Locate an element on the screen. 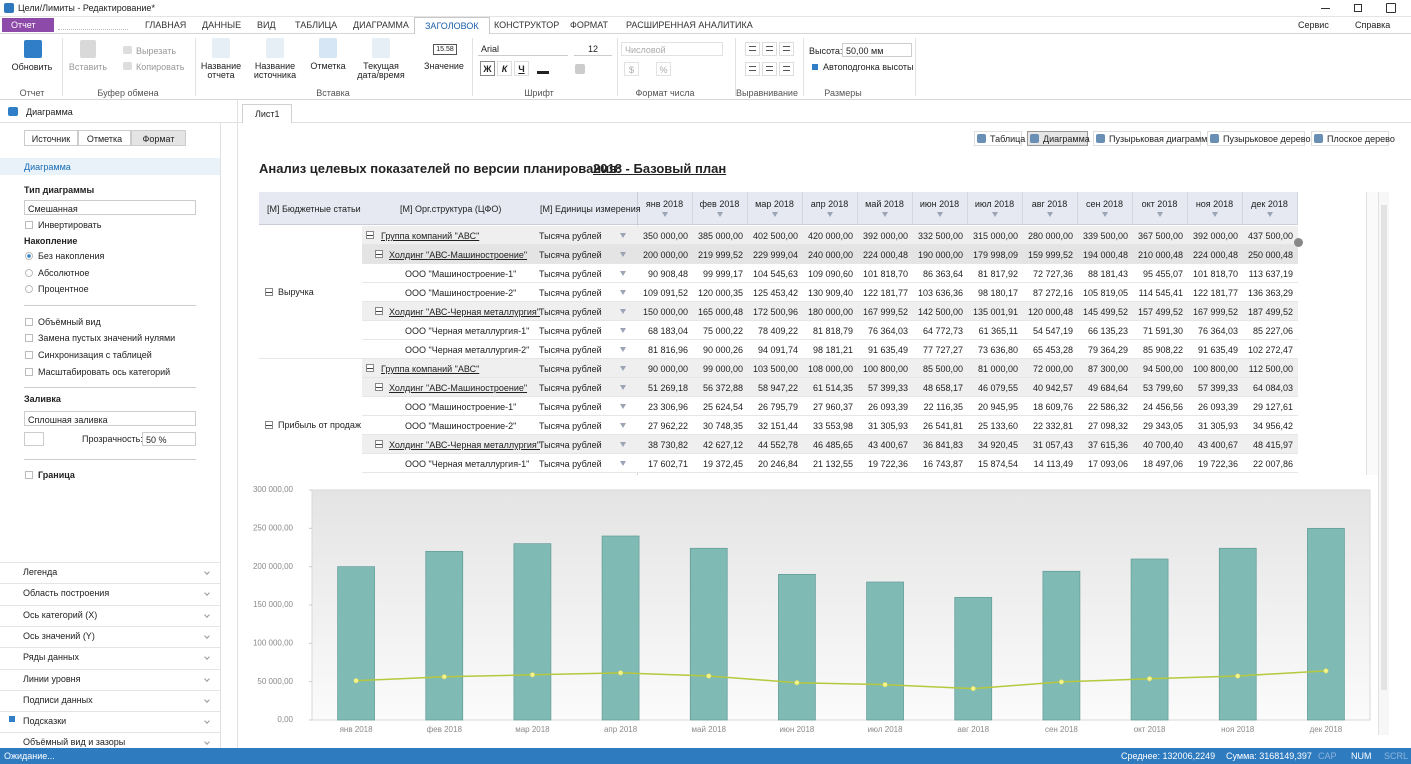 The image size is (1411, 764). combo-box: Сплошная заливка is located at coordinates (110, 418).